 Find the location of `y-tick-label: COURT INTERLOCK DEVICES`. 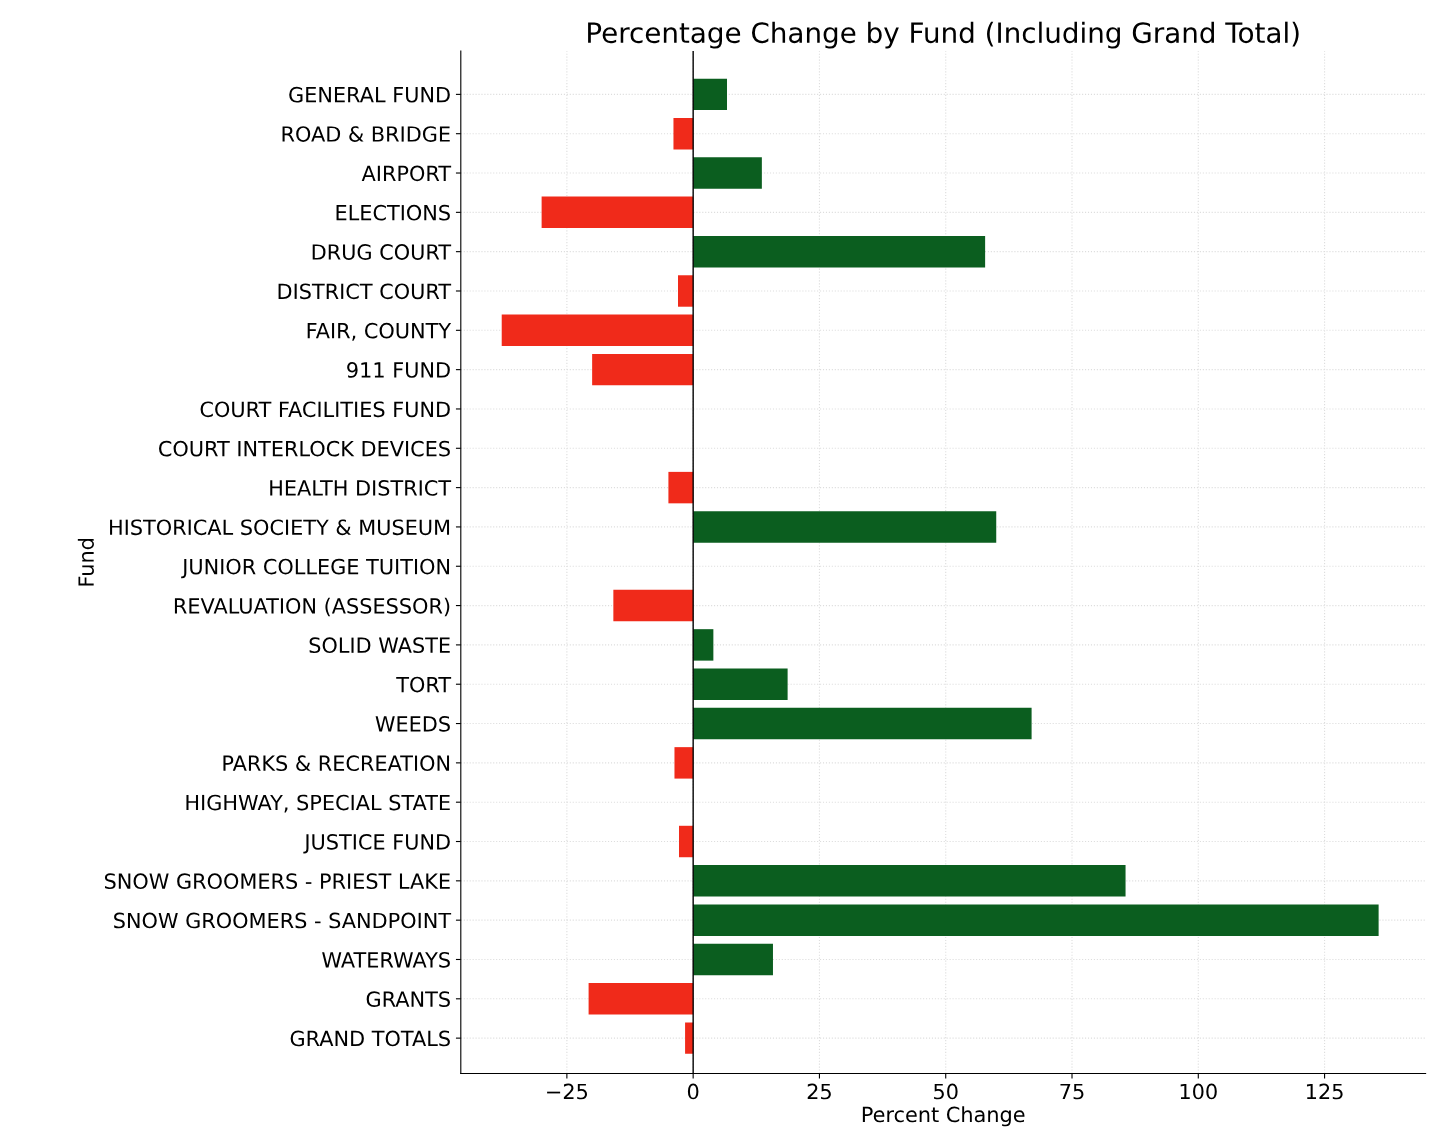

y-tick-label: COURT INTERLOCK DEVICES is located at coordinates (304, 448).